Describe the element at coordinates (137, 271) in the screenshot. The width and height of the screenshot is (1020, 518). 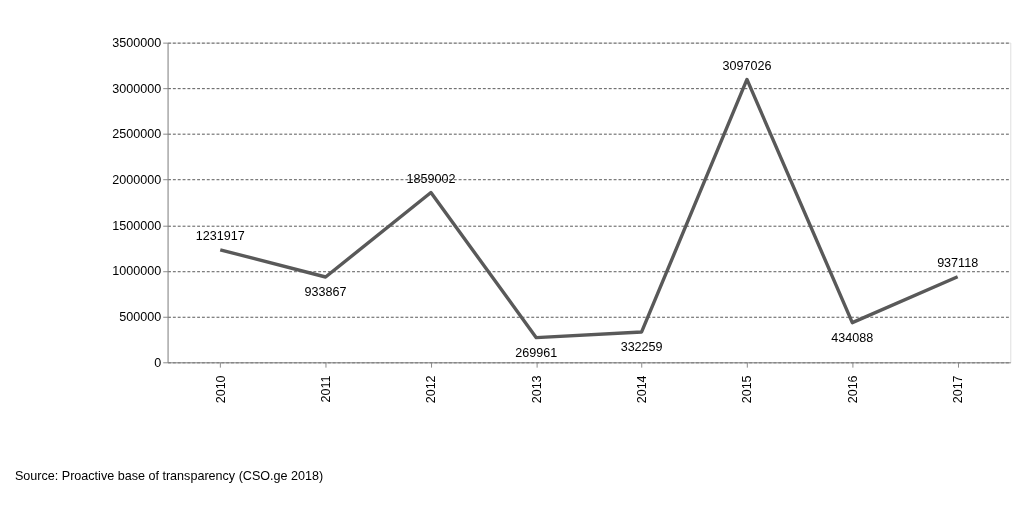
I see `y-tick-label: 1000000` at that location.